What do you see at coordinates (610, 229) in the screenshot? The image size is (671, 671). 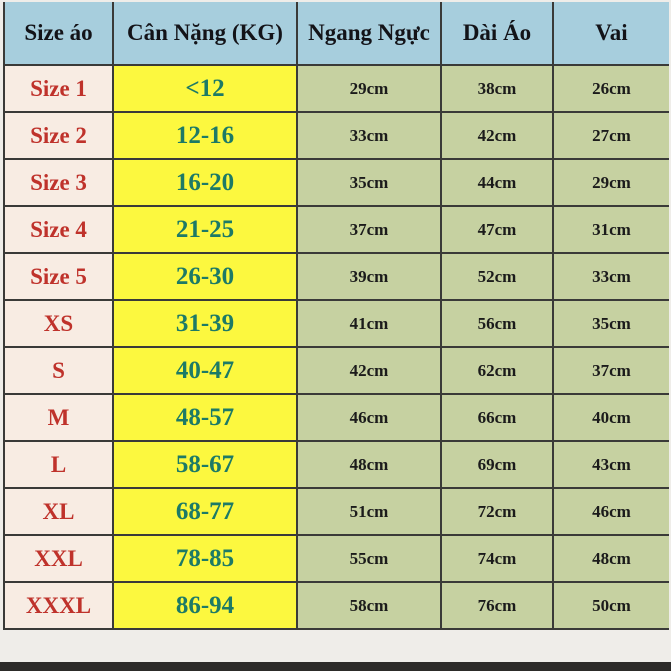 I see `shoulder-cell: 31cm` at bounding box center [610, 229].